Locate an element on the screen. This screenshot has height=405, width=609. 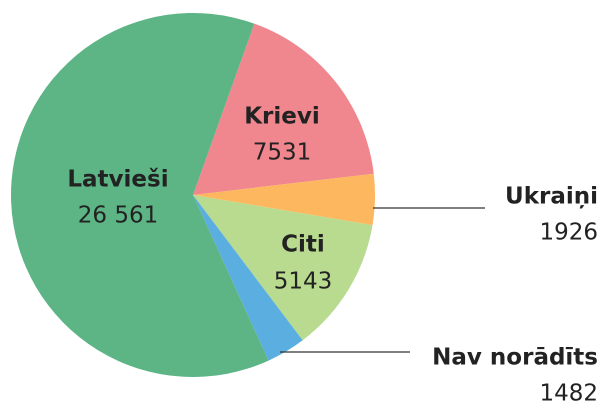
slice-name: Nav norādīts is located at coordinates (515, 358).